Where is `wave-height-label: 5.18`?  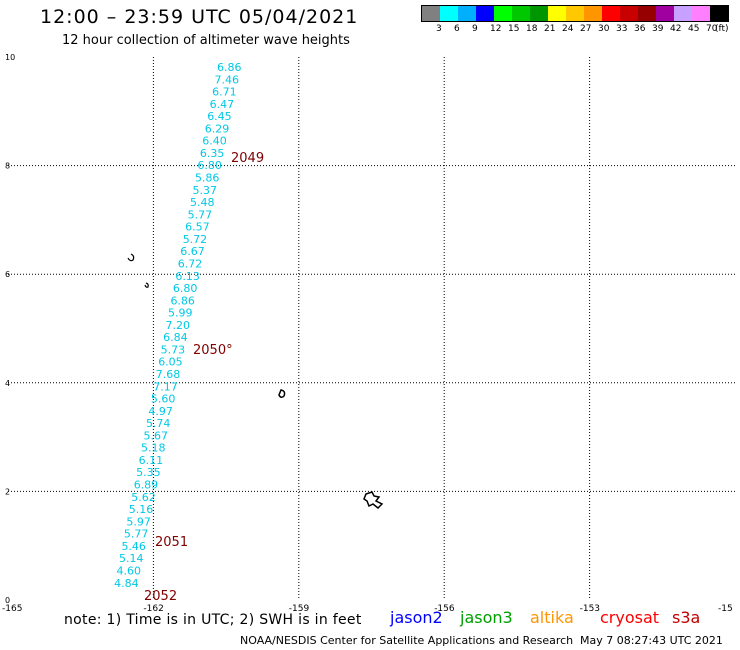
wave-height-label: 5.18 is located at coordinates (153, 448).